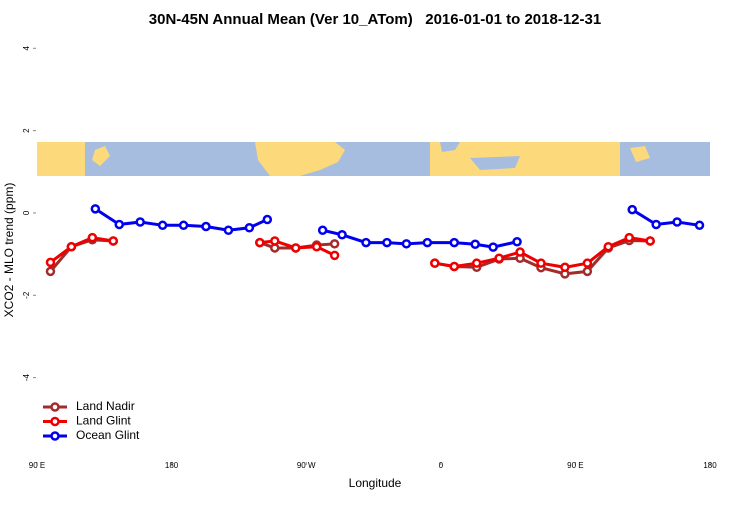  What do you see at coordinates (306, 465) in the screenshot?
I see `x-tick-label: 90 W` at bounding box center [306, 465].